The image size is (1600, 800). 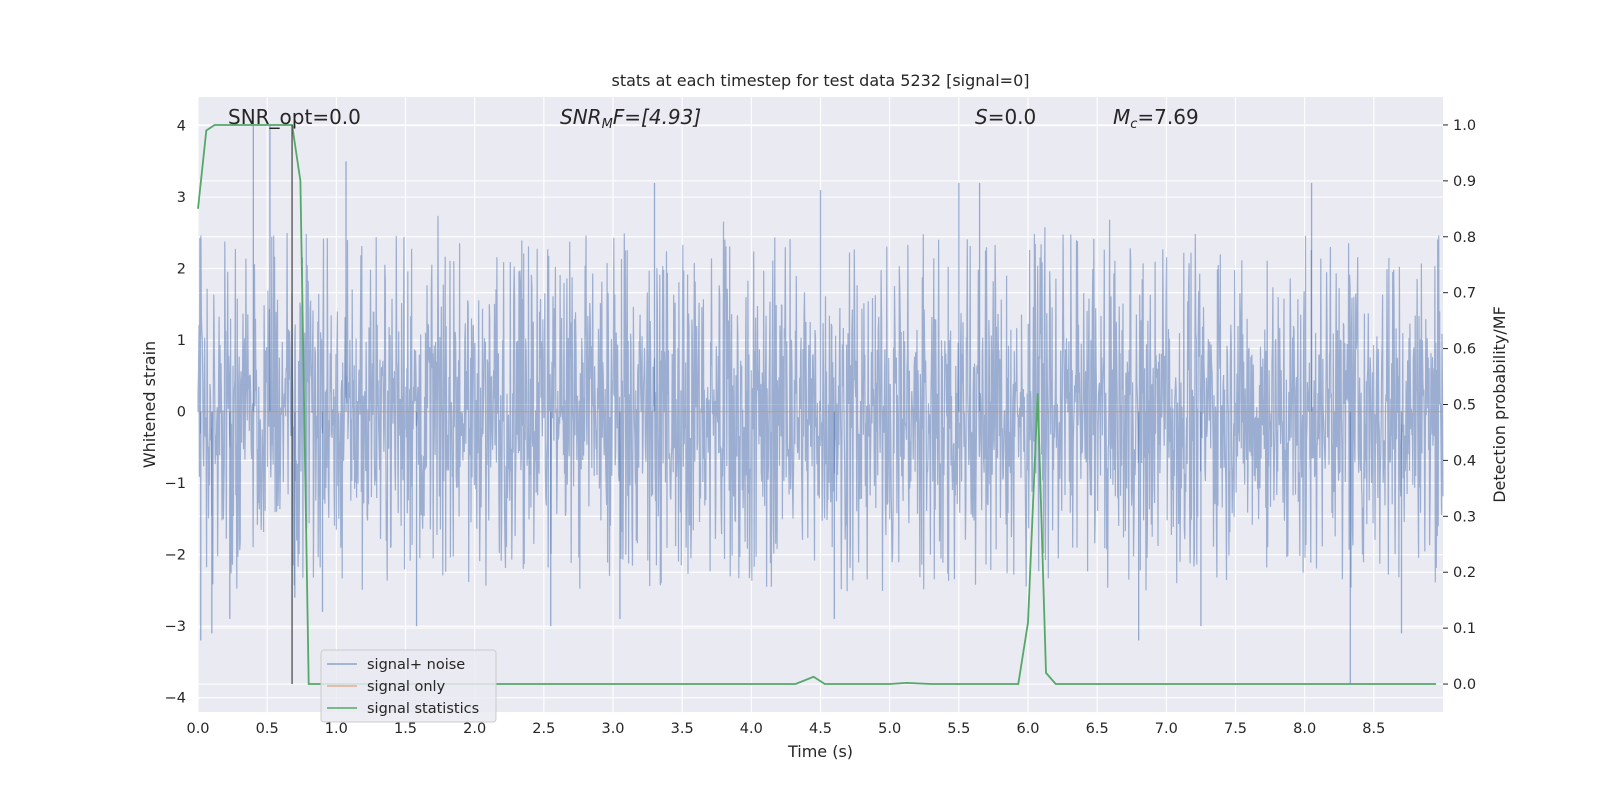 What do you see at coordinates (181, 127) in the screenshot?
I see `y-tick-label-0: 4` at bounding box center [181, 127].